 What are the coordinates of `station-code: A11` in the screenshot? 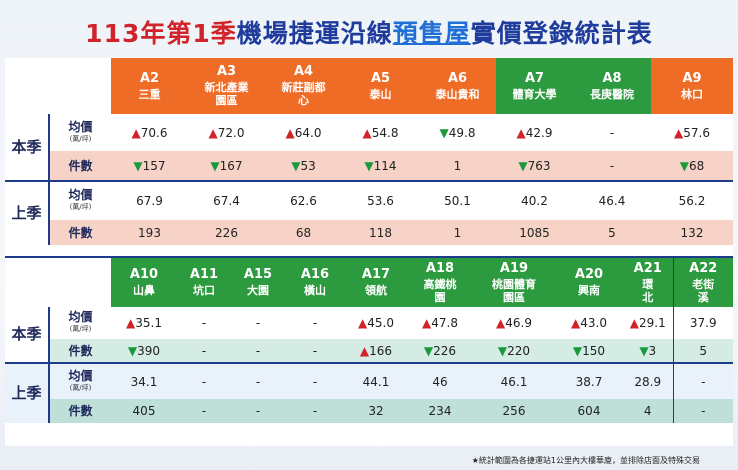 It's located at (204, 274).